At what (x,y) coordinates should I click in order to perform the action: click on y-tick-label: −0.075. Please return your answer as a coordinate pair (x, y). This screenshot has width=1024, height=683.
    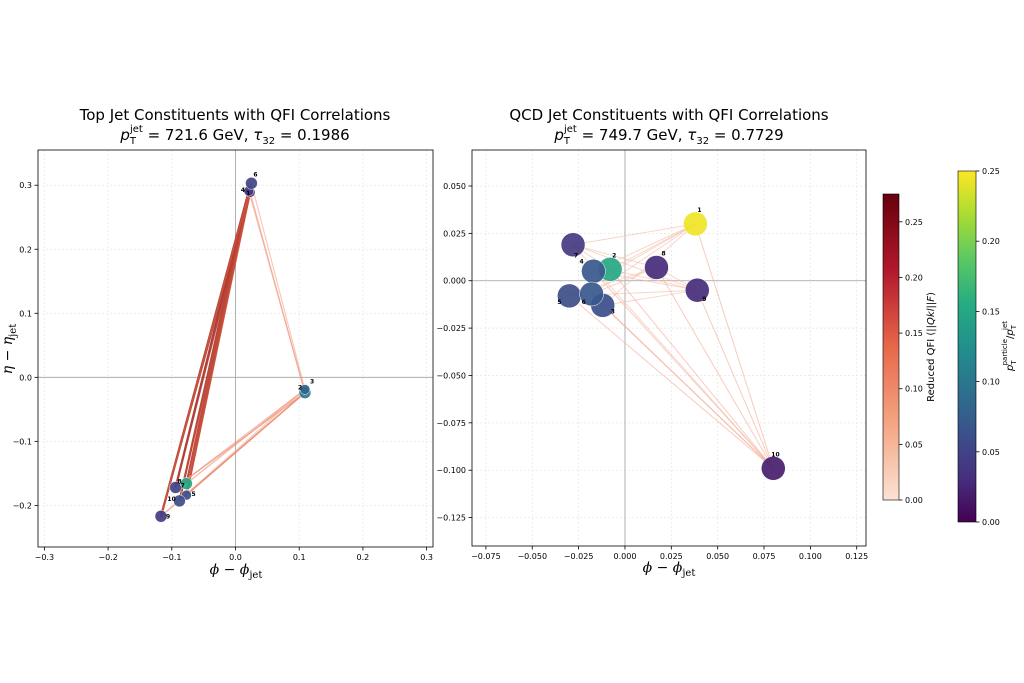
    Looking at the image, I should click on (451, 423).